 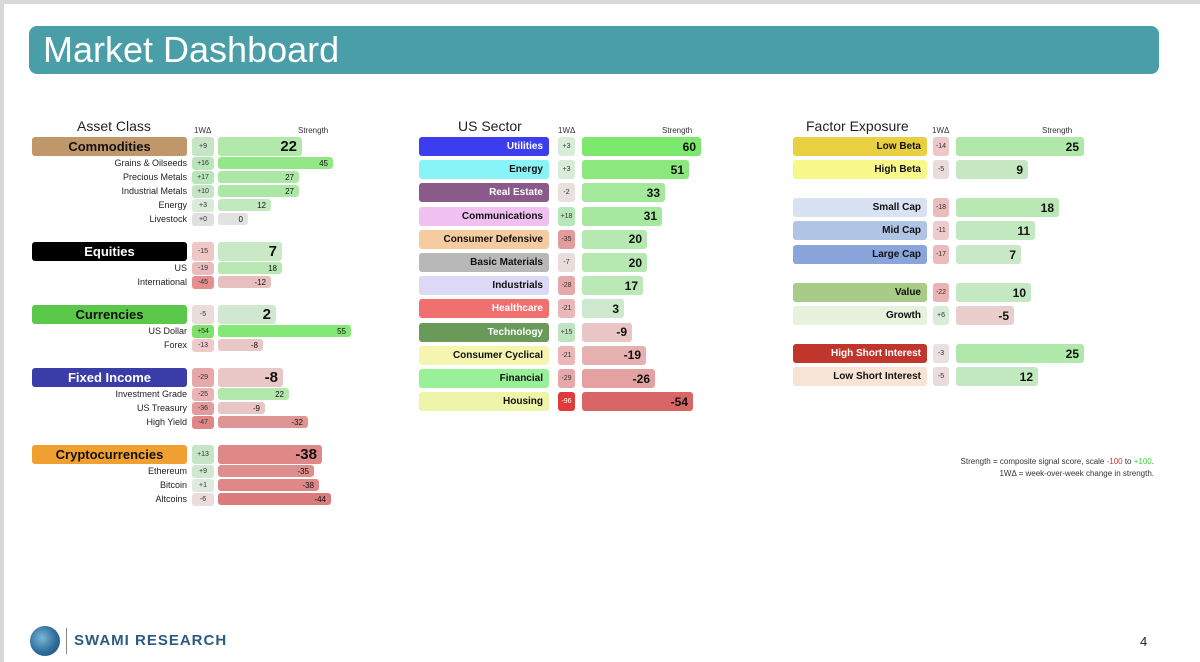 I want to click on group-delta-3: -29, so click(x=203, y=377).